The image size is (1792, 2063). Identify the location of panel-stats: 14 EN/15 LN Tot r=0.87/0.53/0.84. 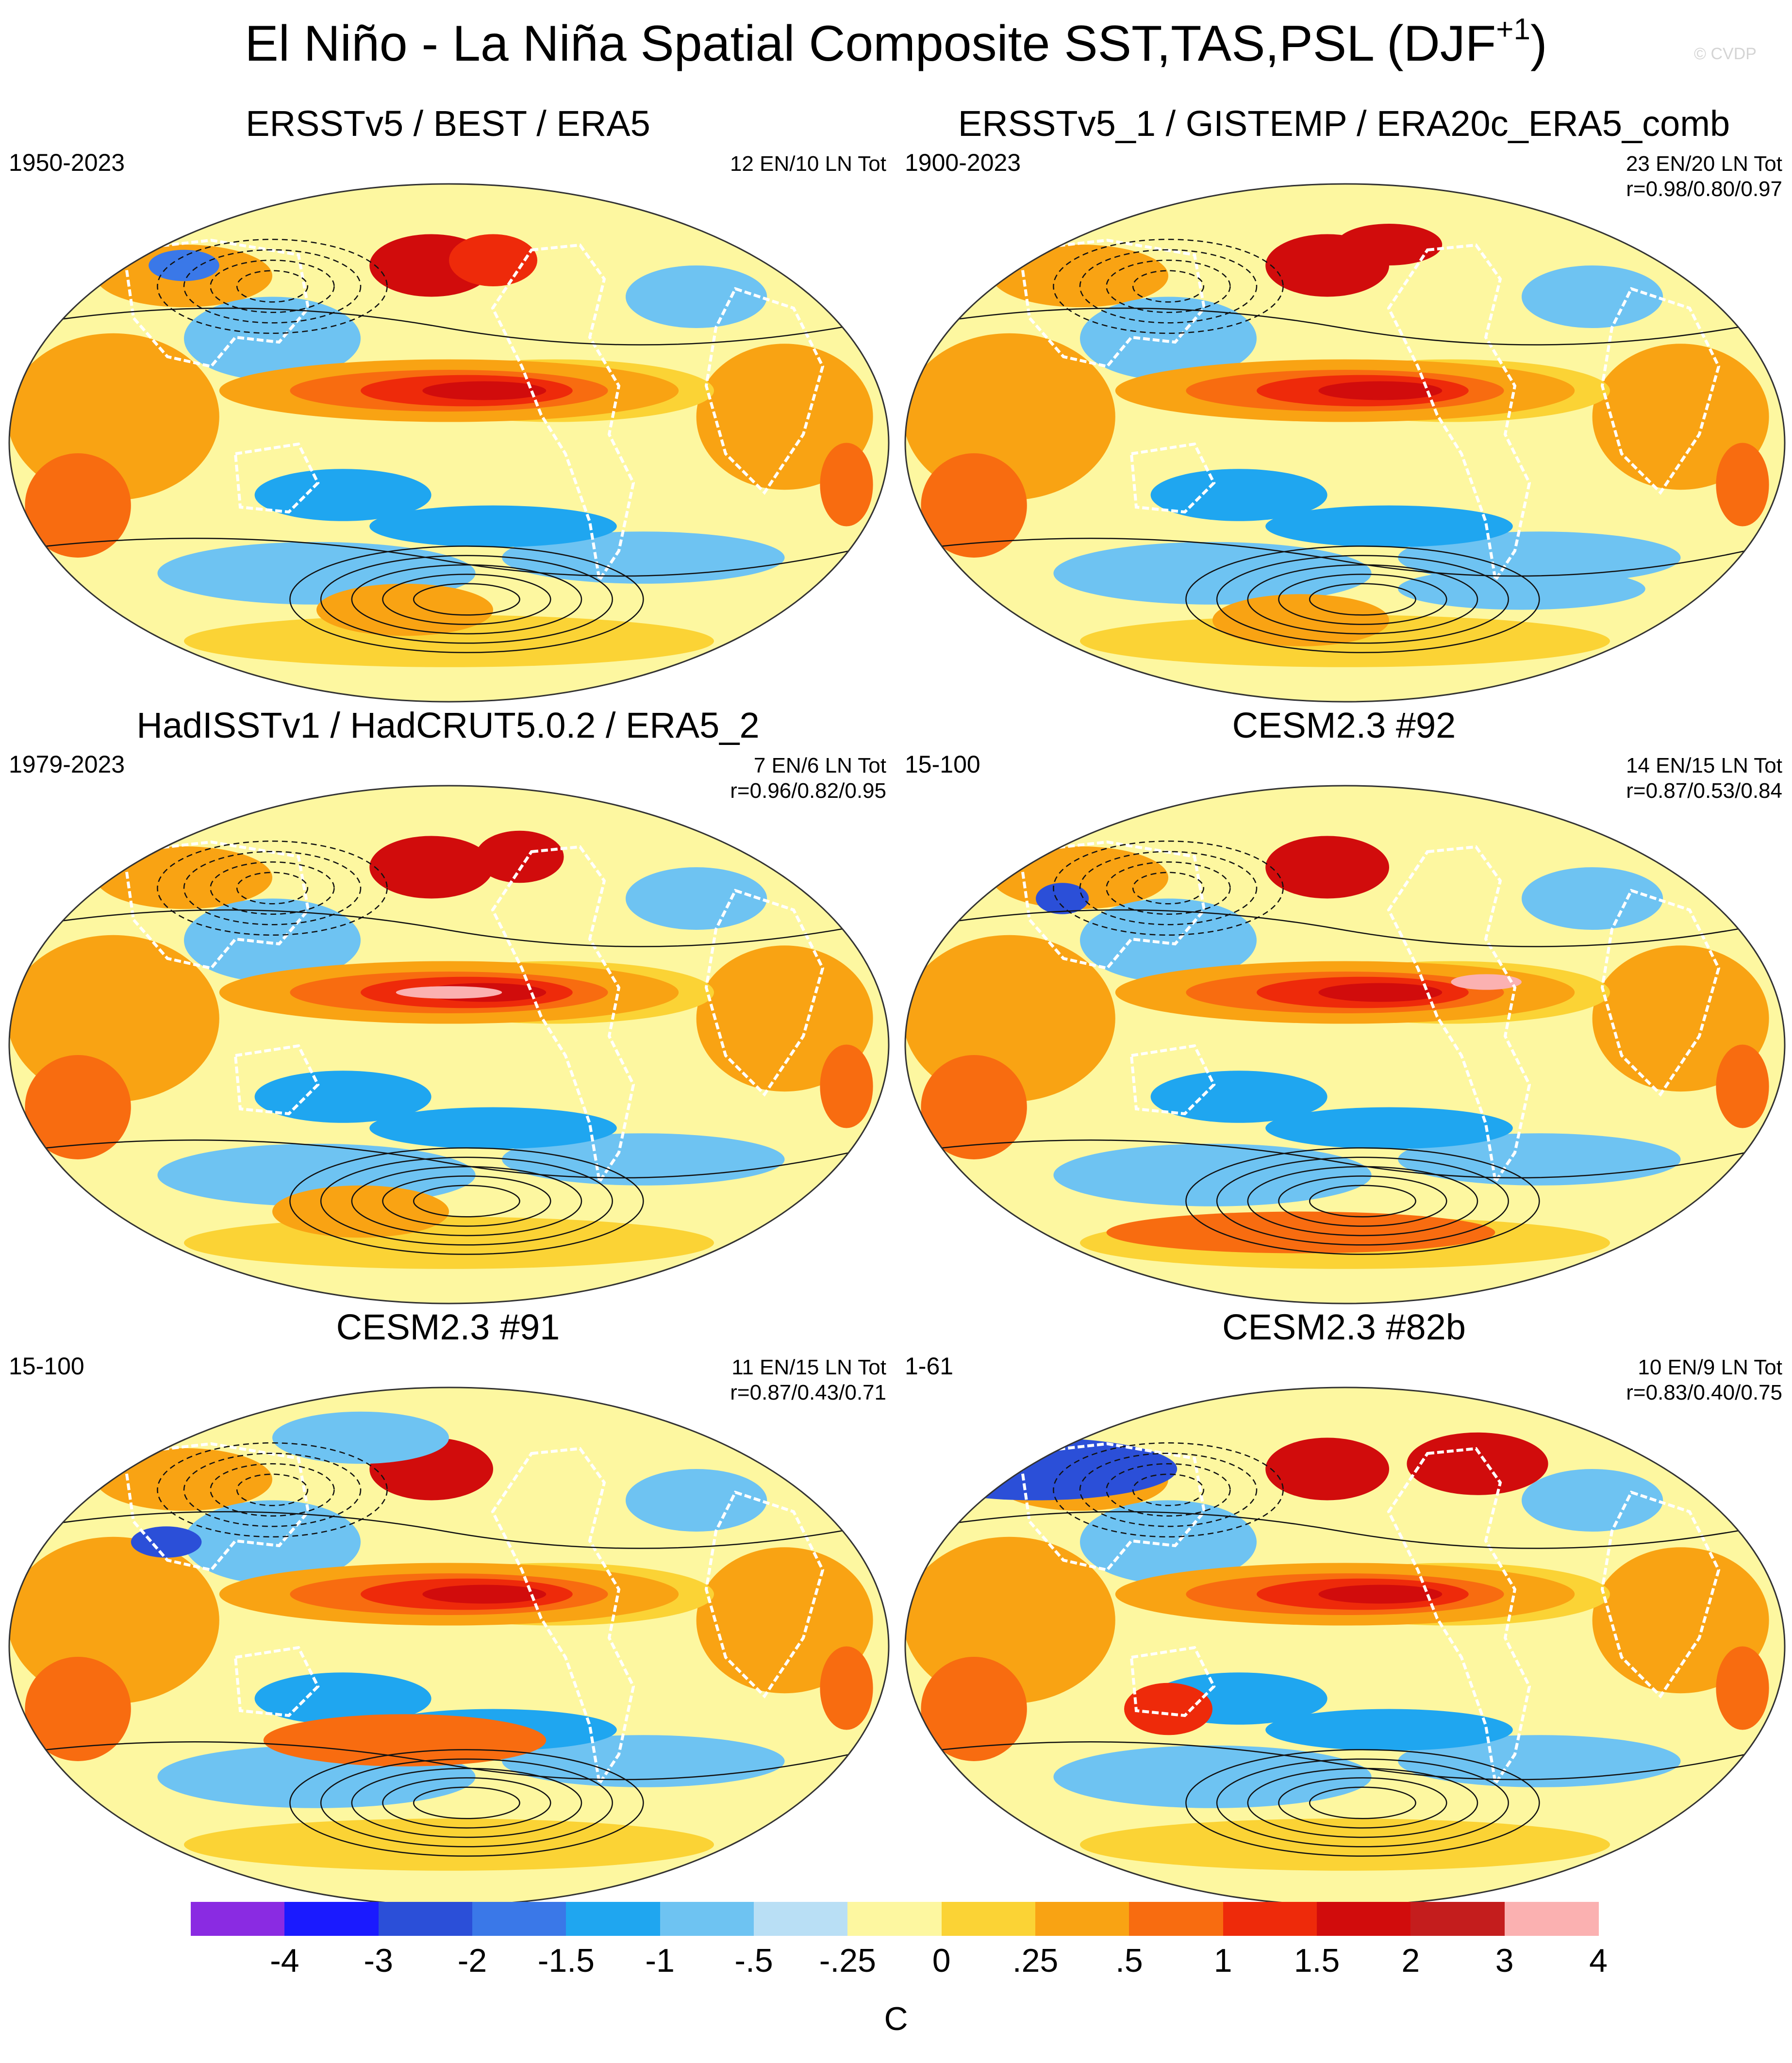
(1704, 778).